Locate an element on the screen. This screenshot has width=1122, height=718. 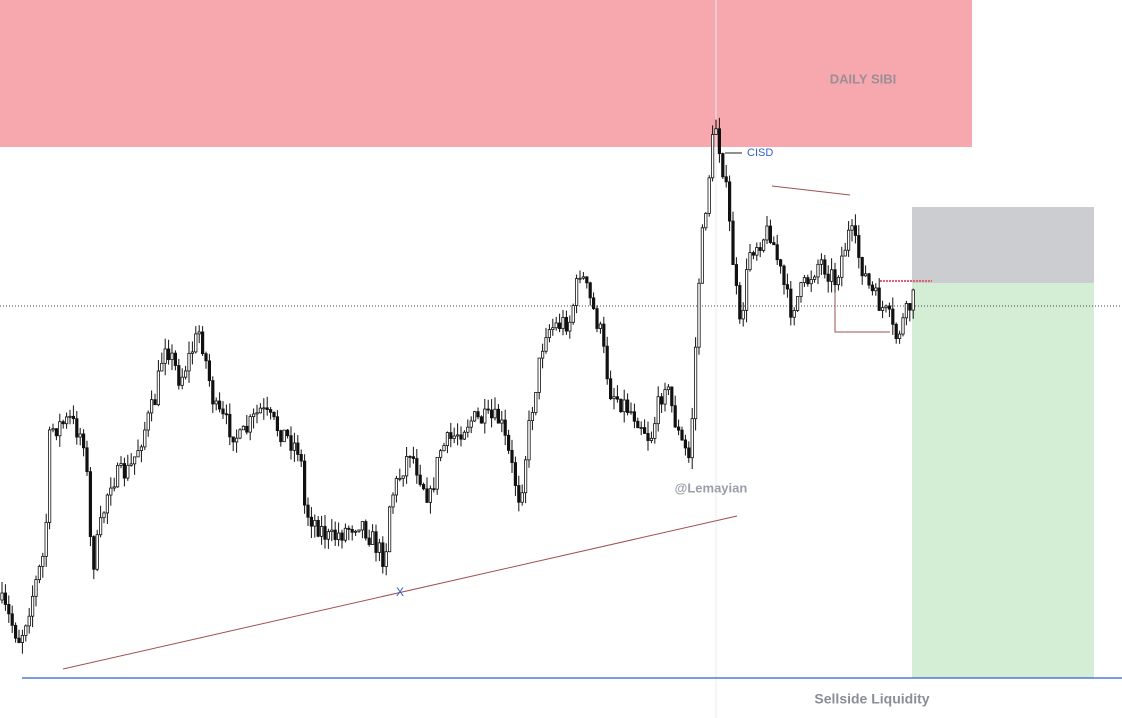
marker: X is located at coordinates (400, 592).